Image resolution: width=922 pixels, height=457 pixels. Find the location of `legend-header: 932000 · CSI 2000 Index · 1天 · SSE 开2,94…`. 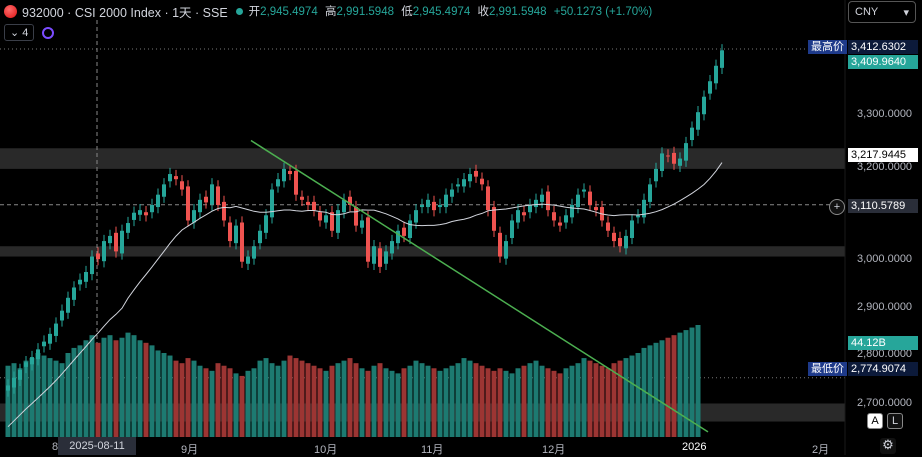

legend-header: 932000 · CSI 2000 Index · 1天 · SSE 开2,94… is located at coordinates (330, 11).